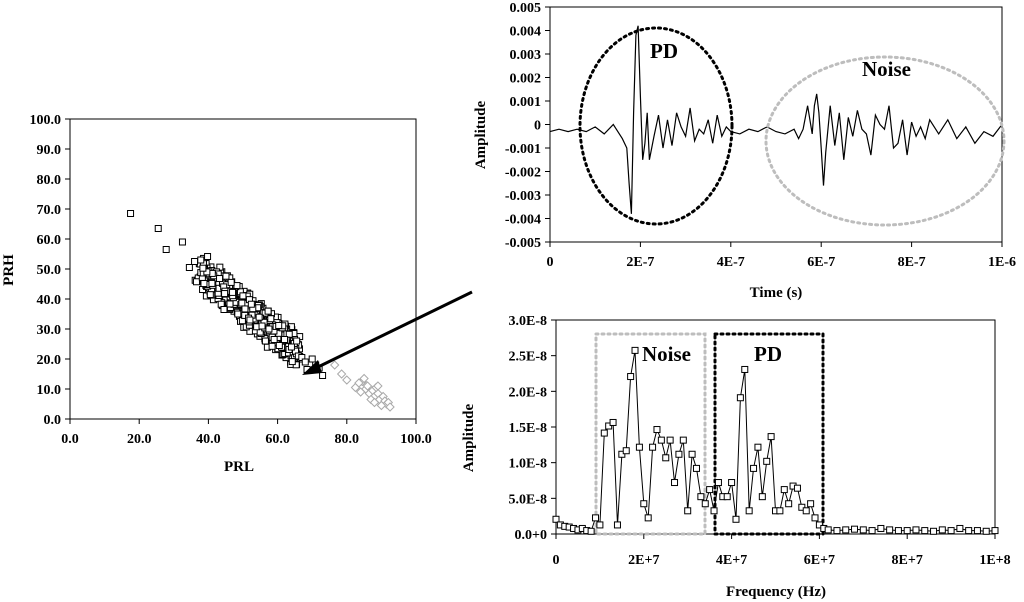 This screenshot has height=602, width=1024. I want to click on y-tick-label: 60.0, so click(49, 240).